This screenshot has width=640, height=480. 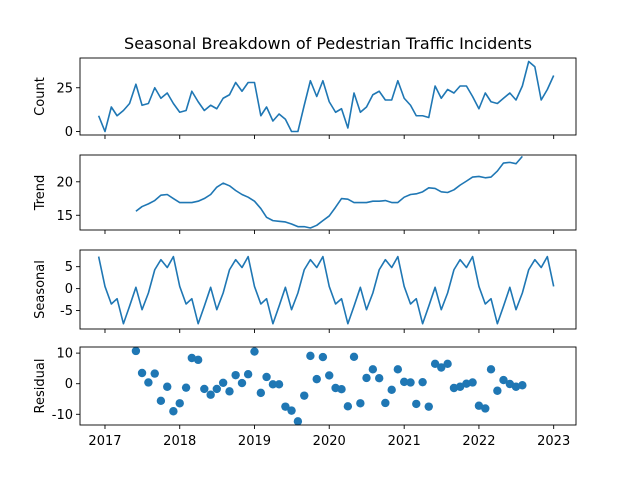 I want to click on x-tick-label: 2022, so click(x=478, y=441).